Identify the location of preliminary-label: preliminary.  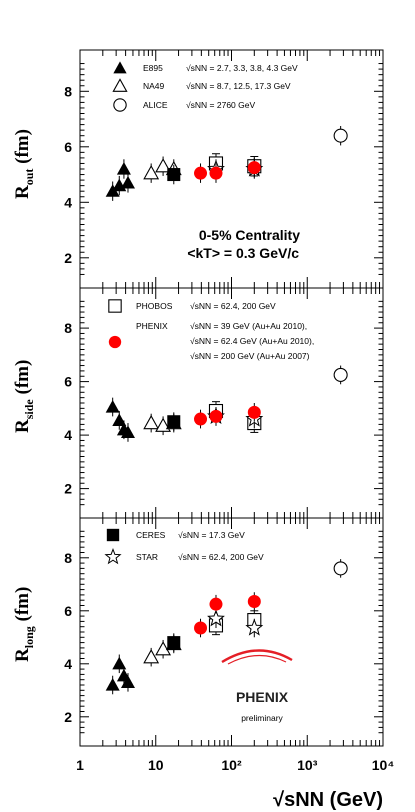
(262, 718).